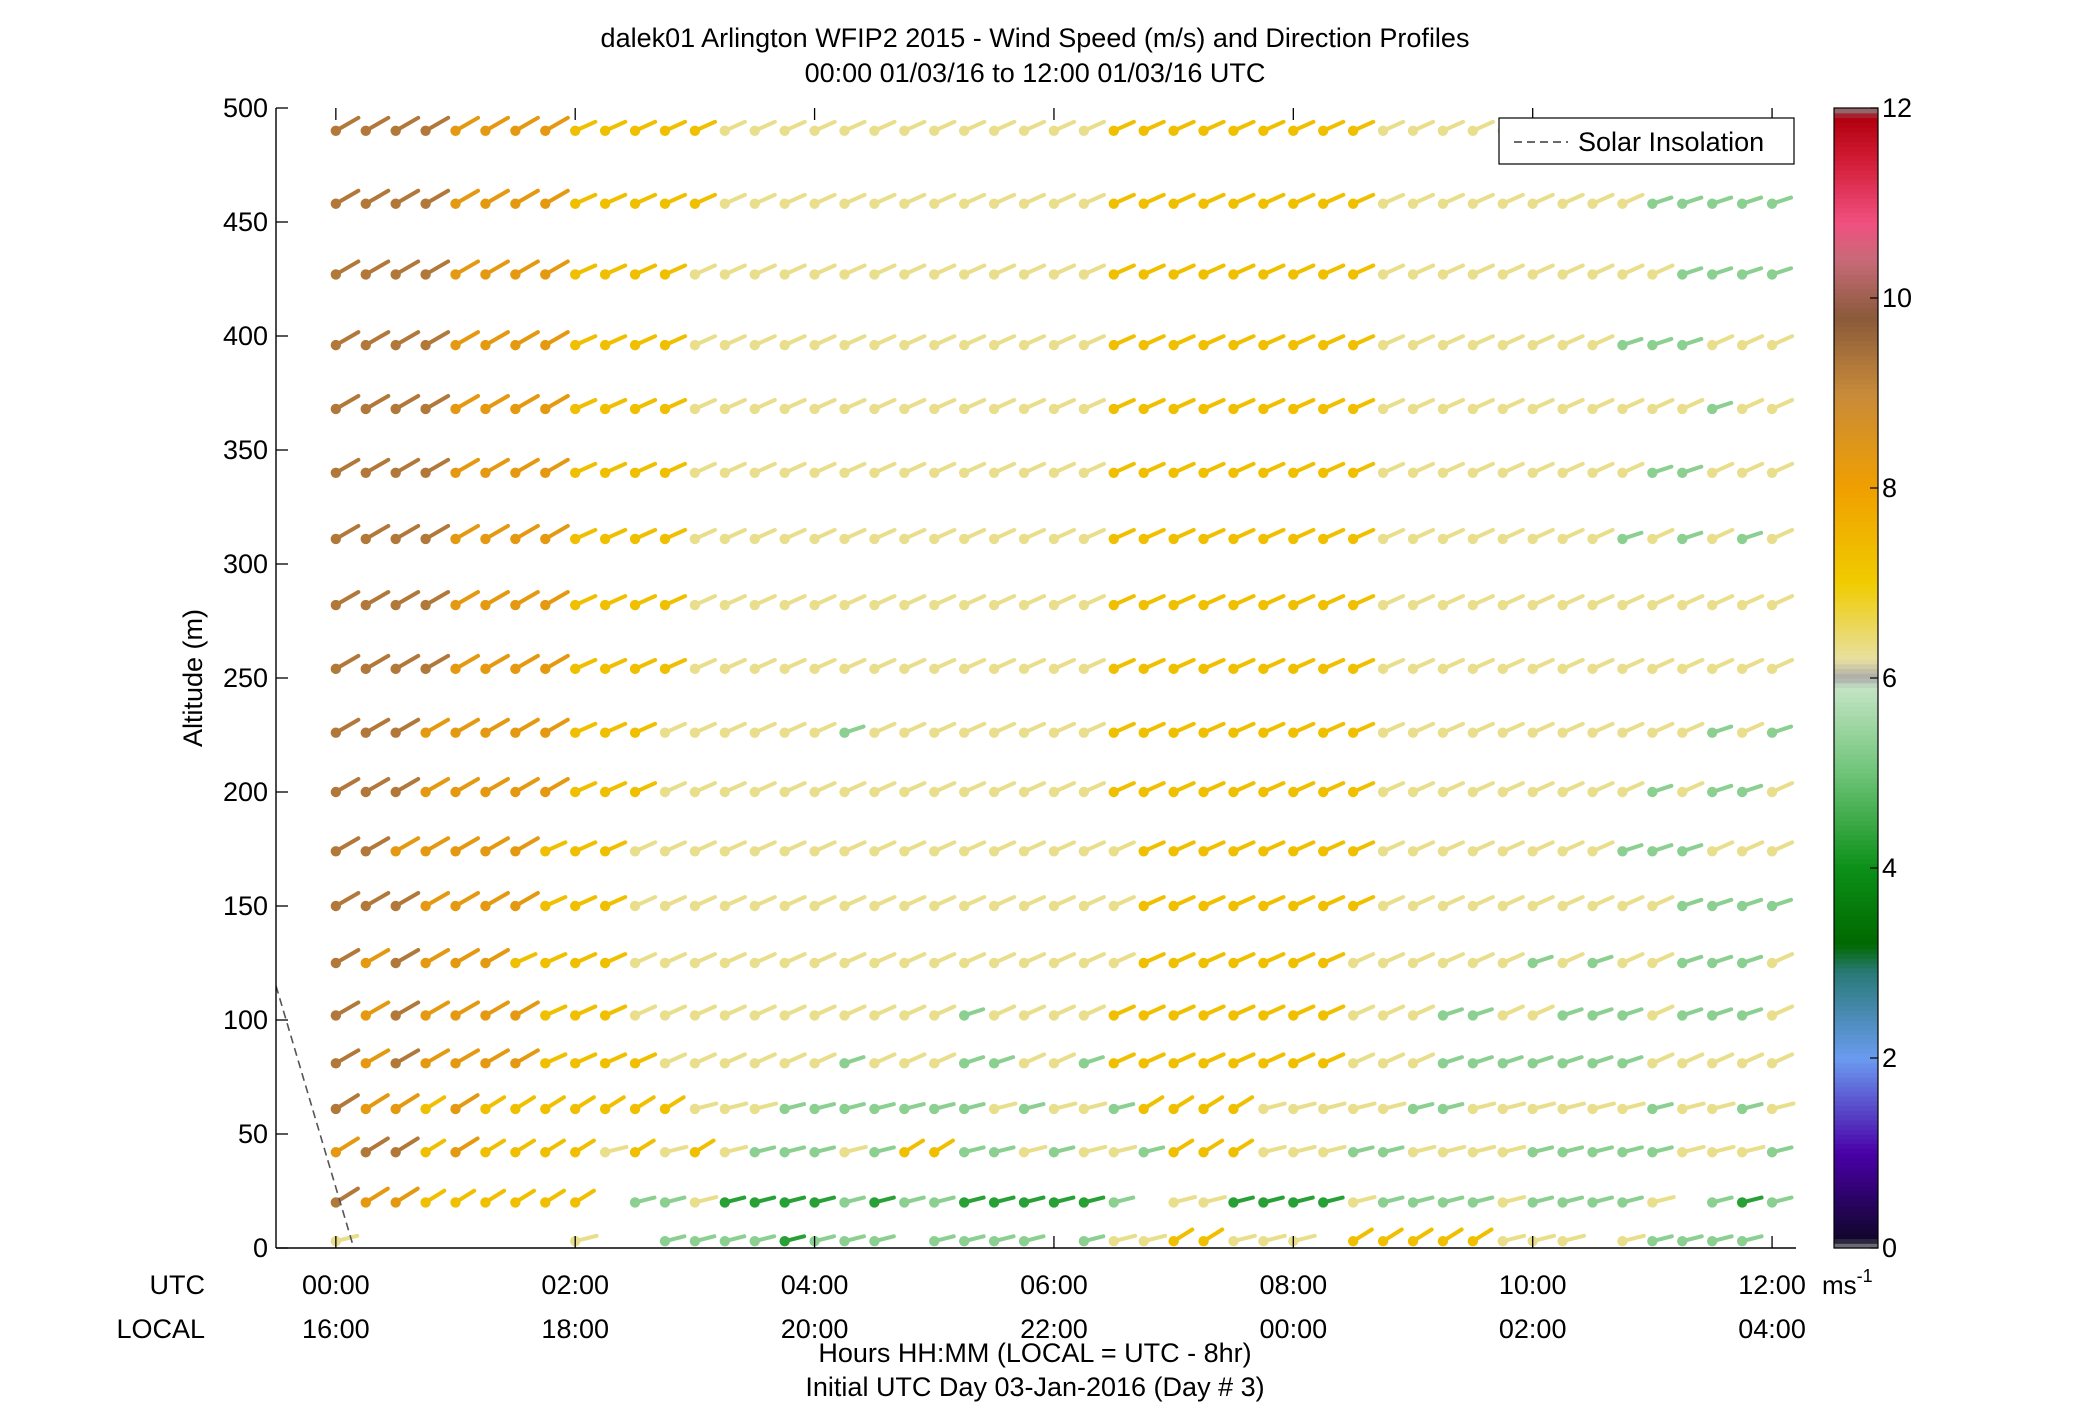  I want to click on y-tick-label: 100, so click(245, 1020).